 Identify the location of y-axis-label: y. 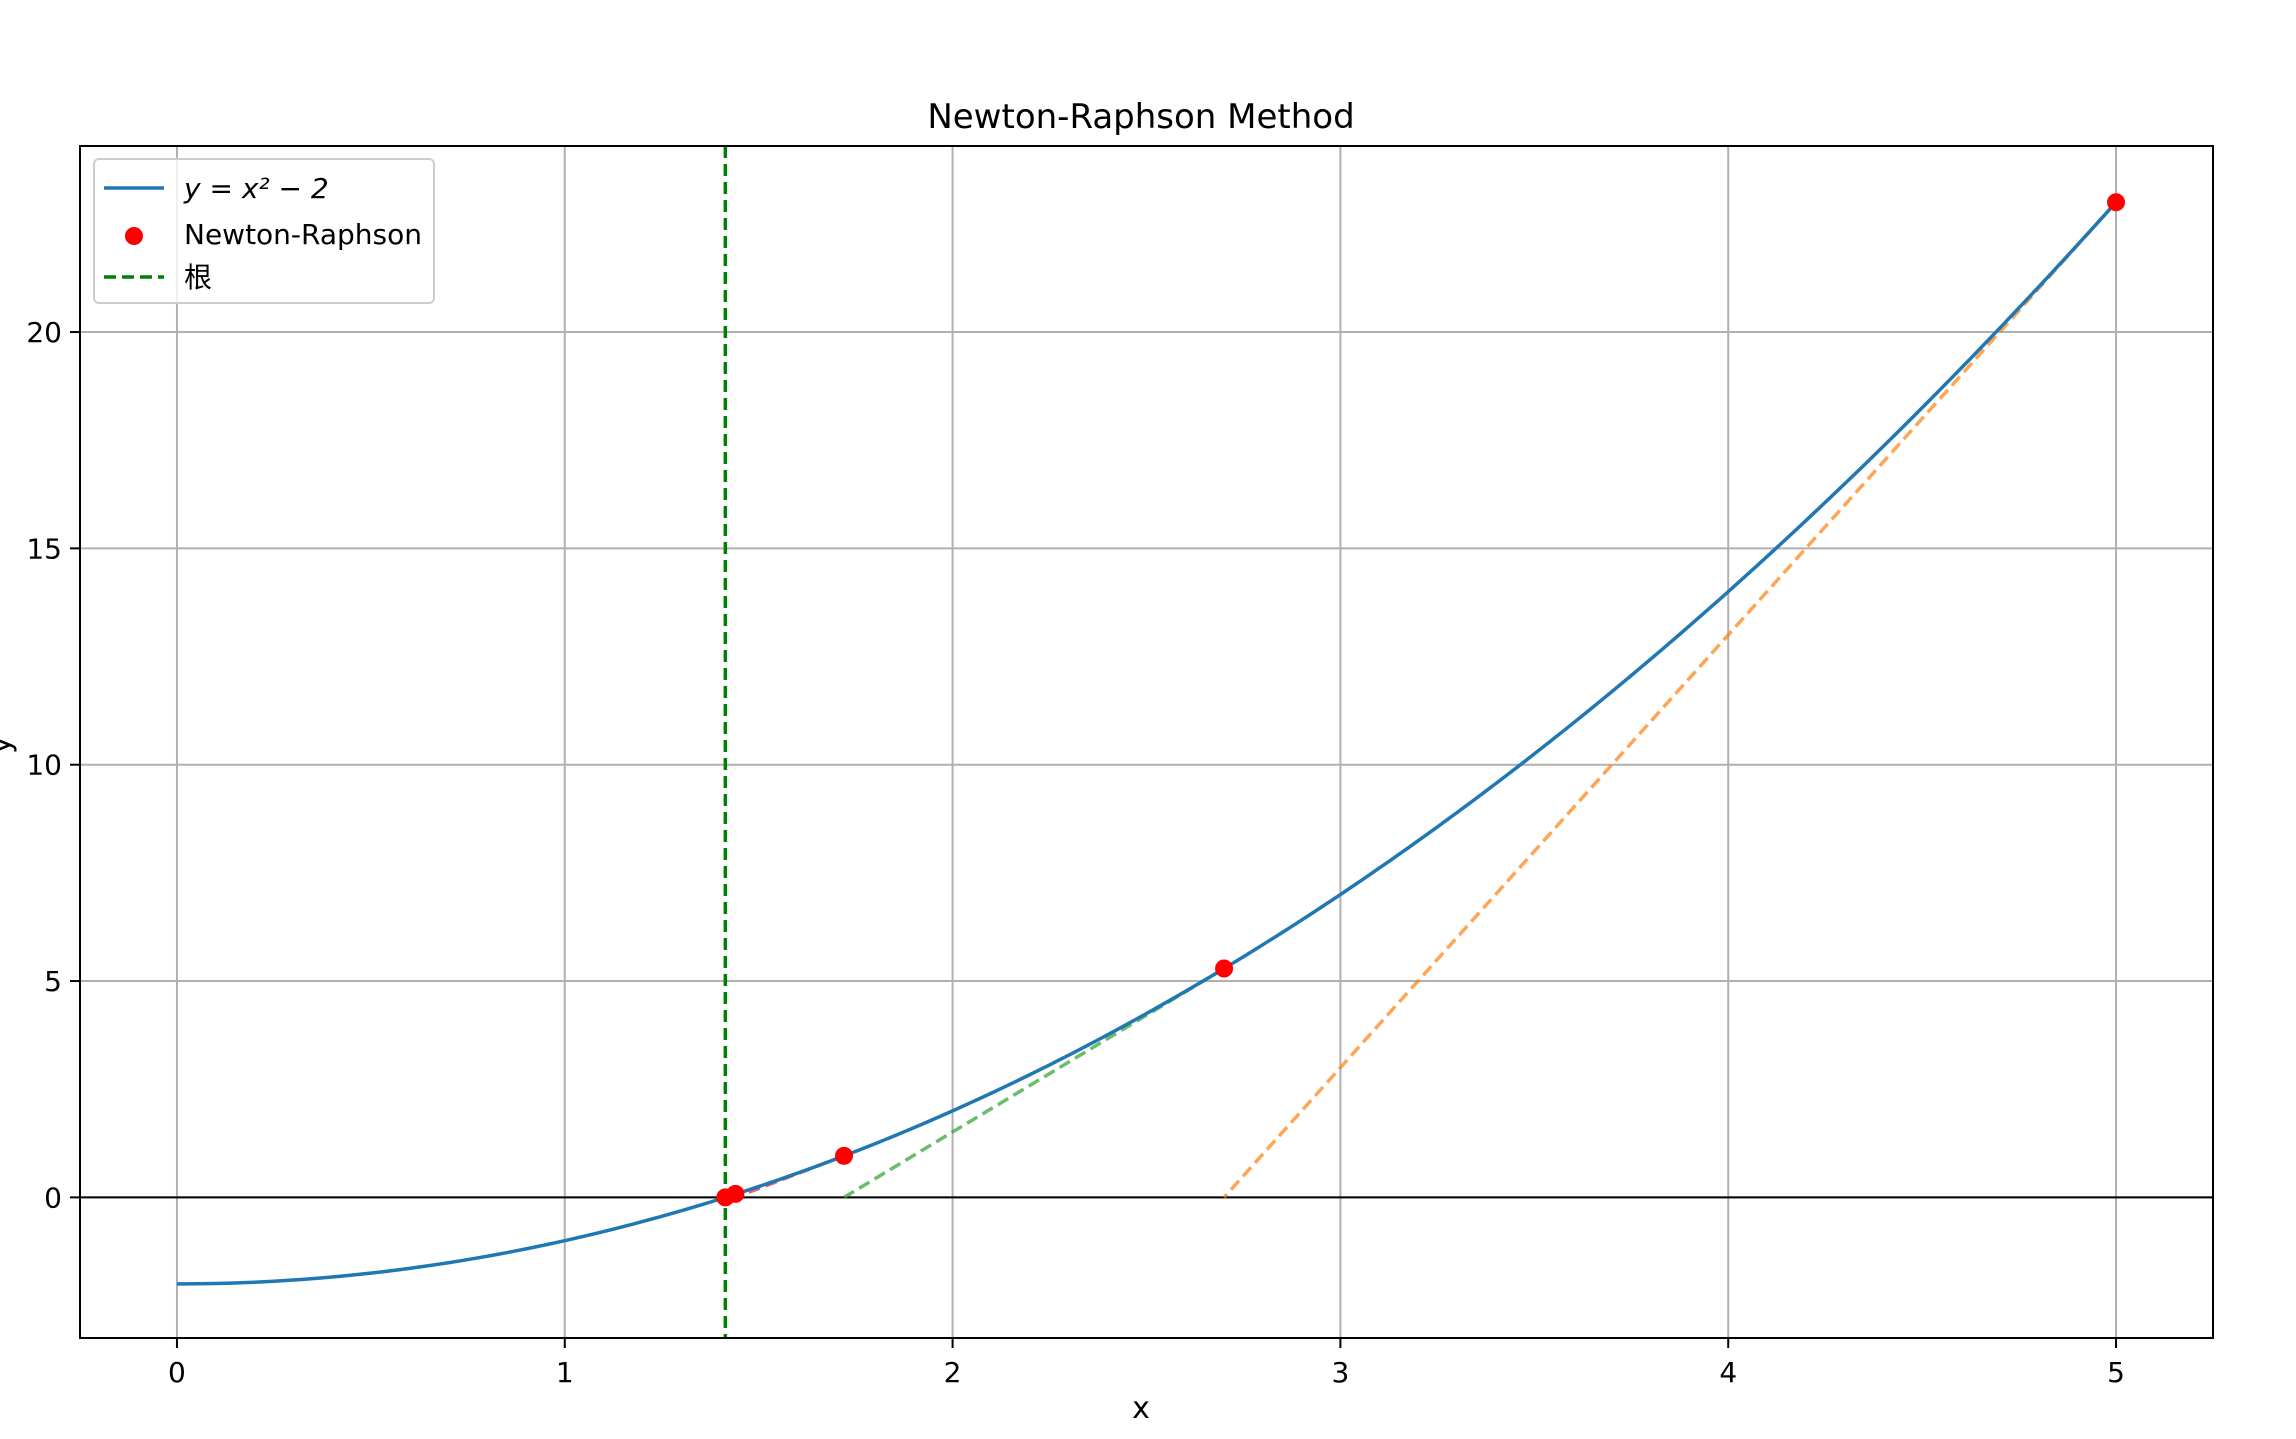
(9, 745).